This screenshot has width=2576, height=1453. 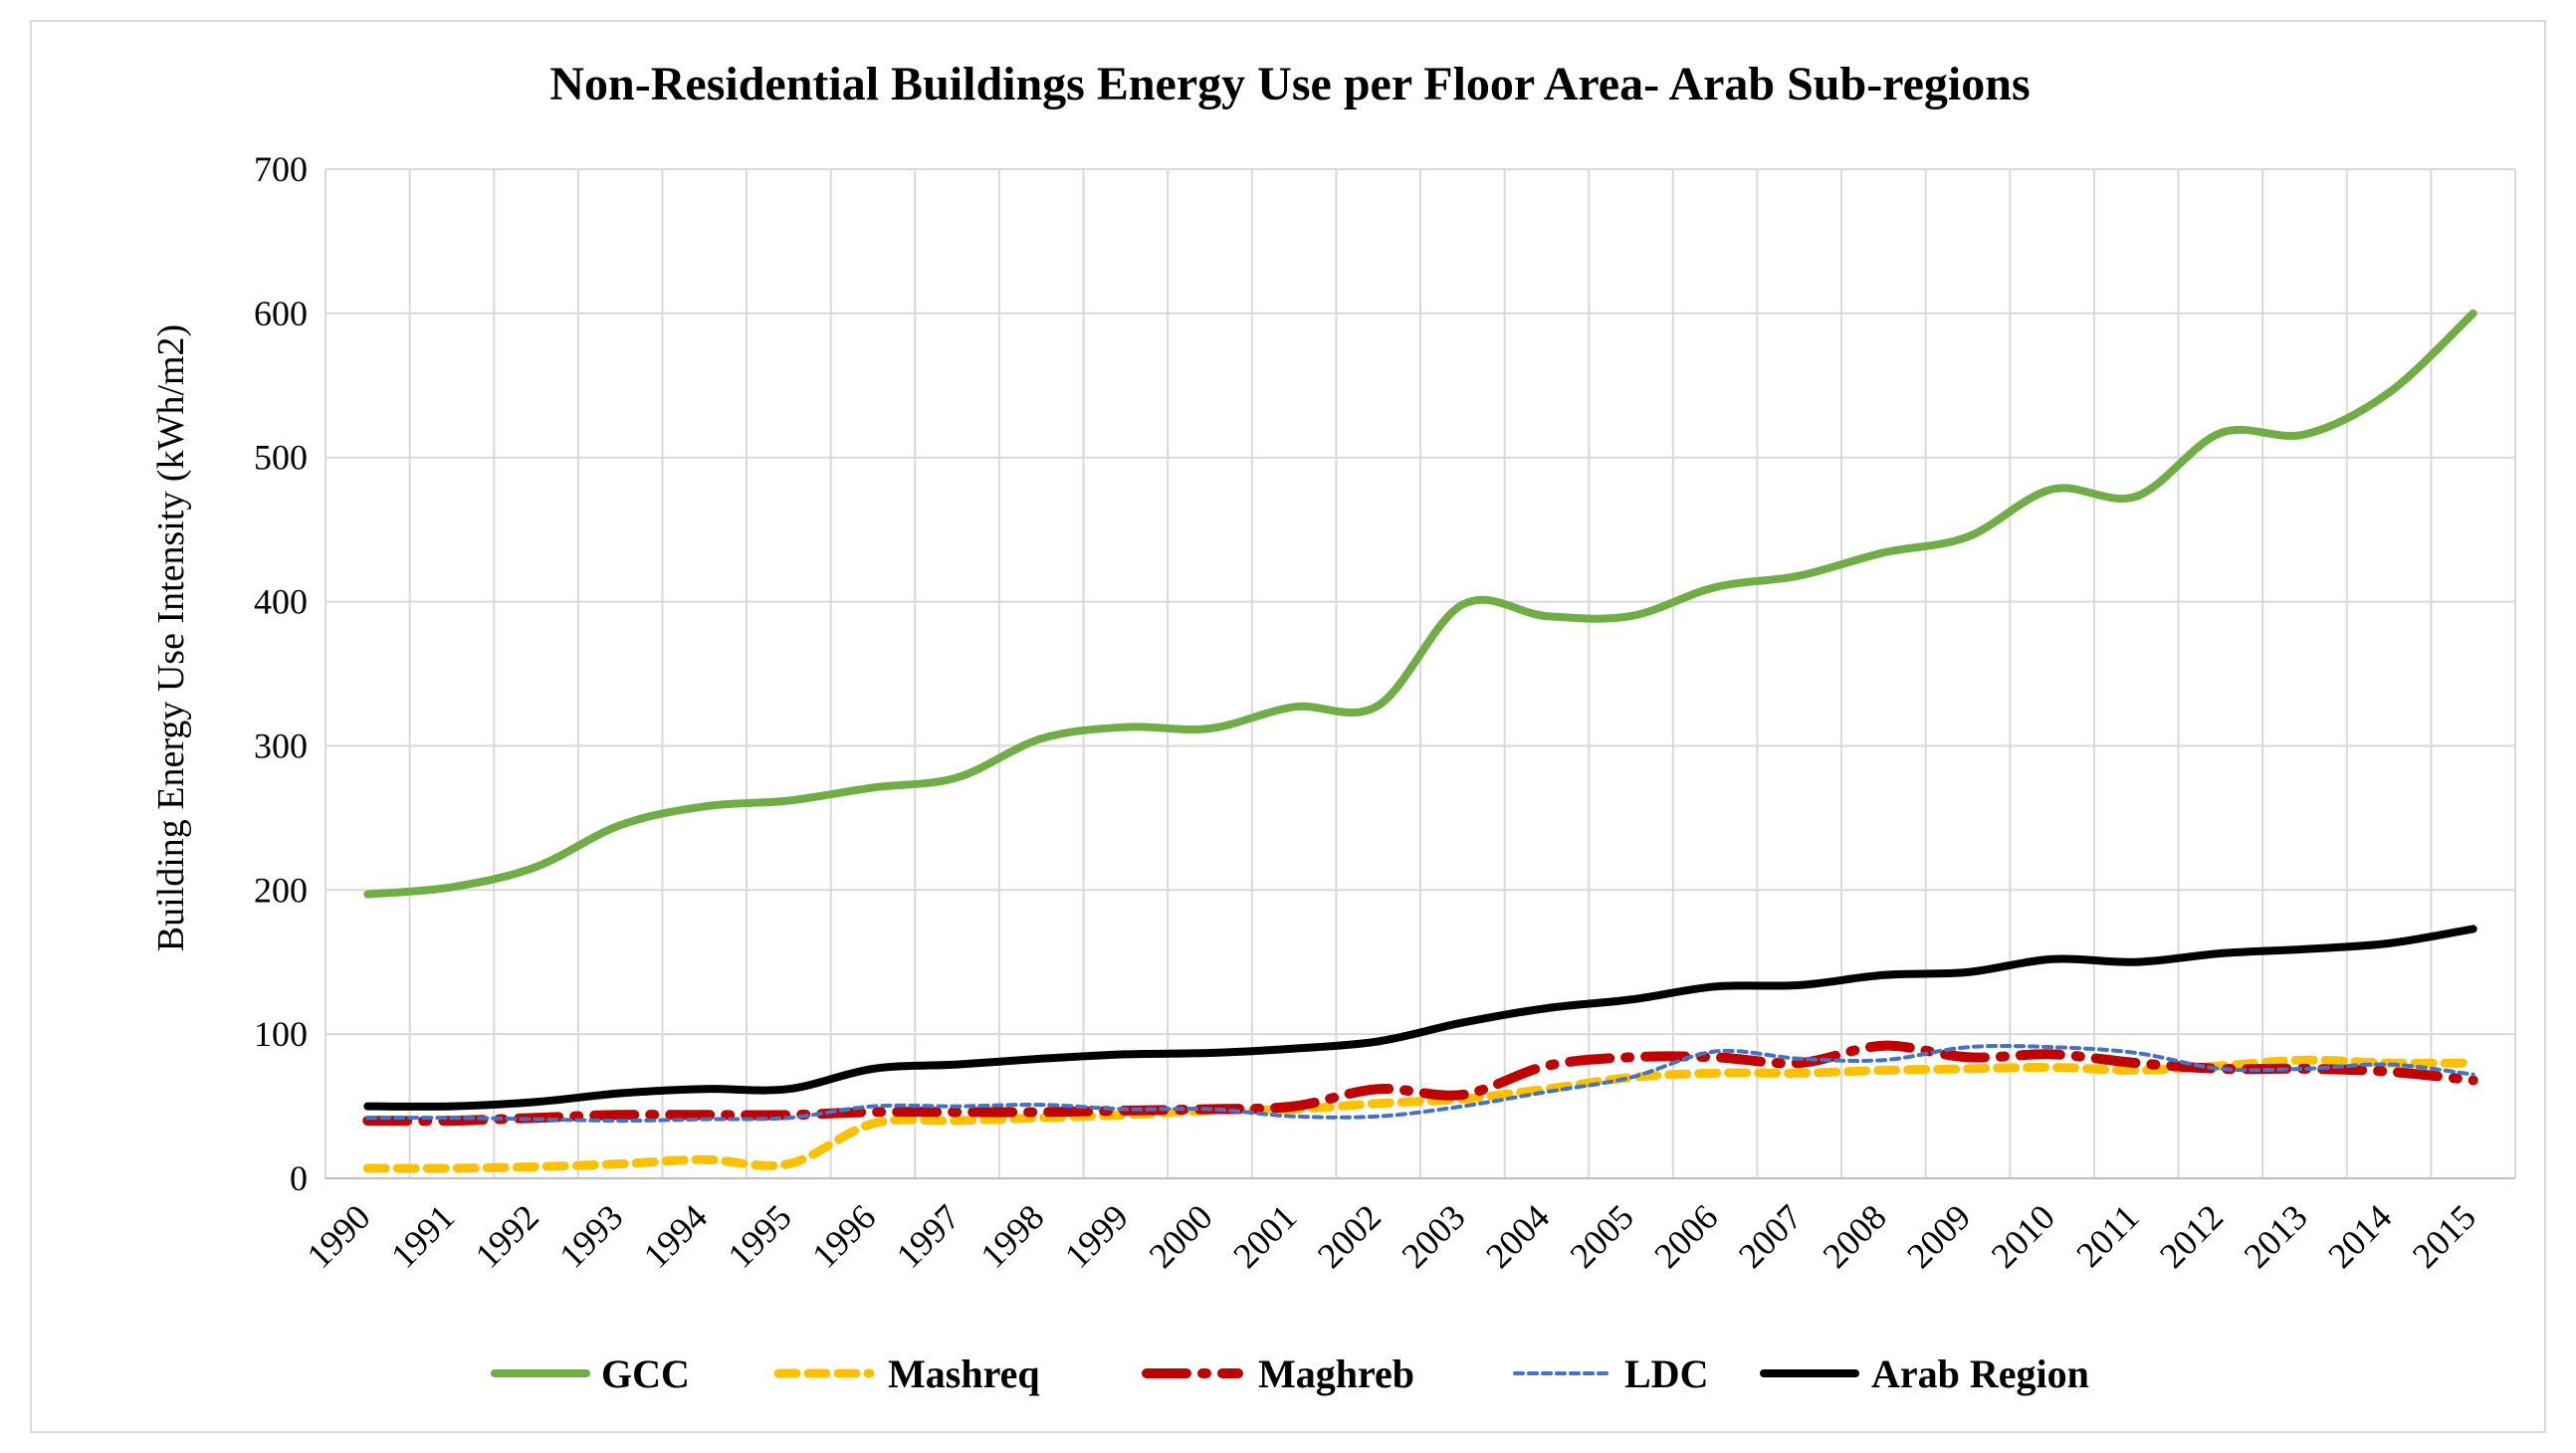 I want to click on y-axis-label: Building Energy Use Intensity (kWh/m2), so click(x=171, y=637).